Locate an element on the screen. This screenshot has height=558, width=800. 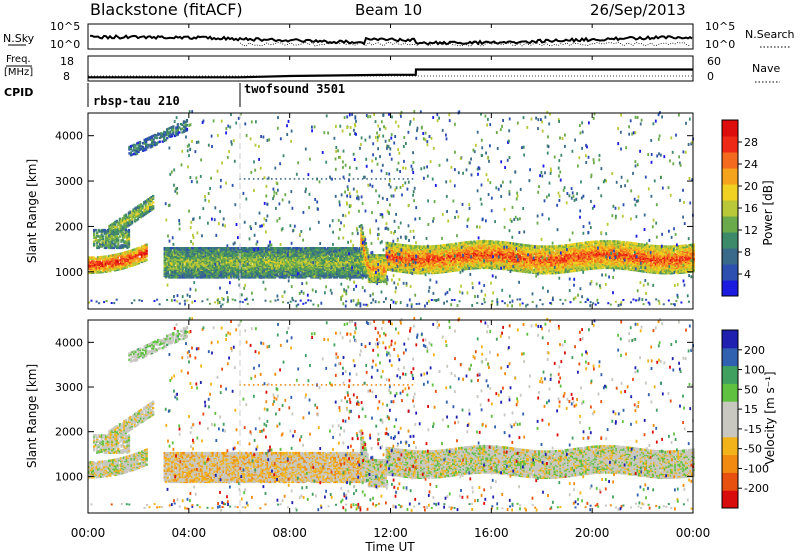
nsky-label: N.Sky is located at coordinates (19, 38).